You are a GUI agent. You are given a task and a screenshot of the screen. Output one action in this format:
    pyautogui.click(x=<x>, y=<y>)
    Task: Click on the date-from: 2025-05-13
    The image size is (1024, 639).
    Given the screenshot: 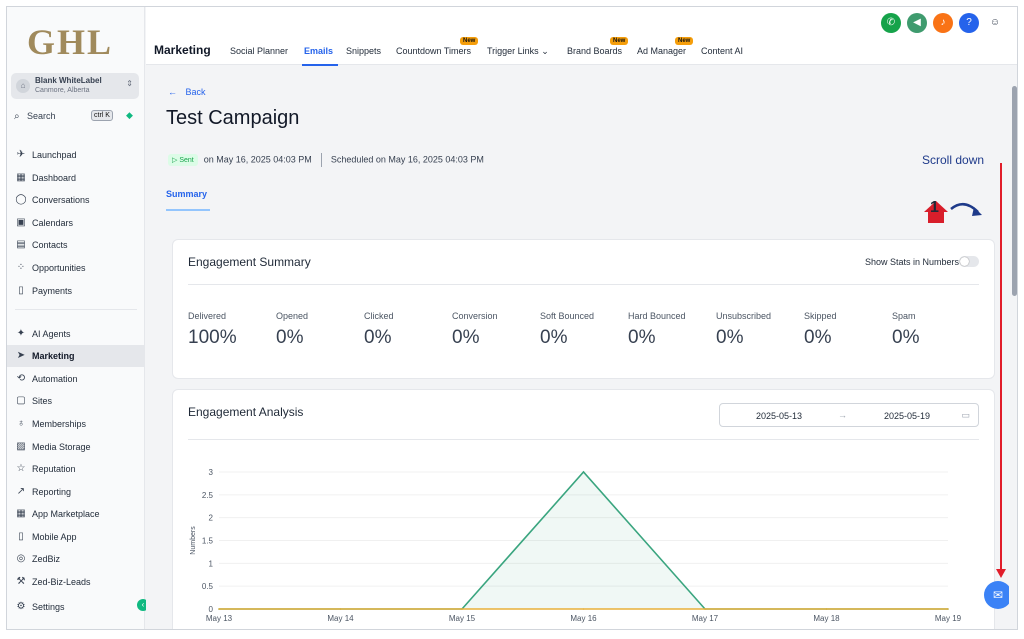 What is the action you would take?
    pyautogui.click(x=779, y=416)
    